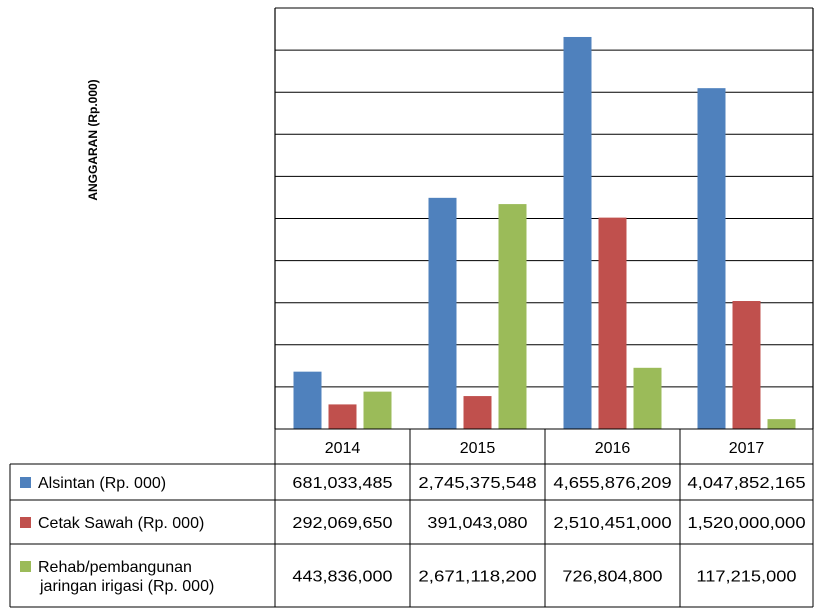  Describe the element at coordinates (746, 365) in the screenshot. I see `bar-2-2017` at that location.